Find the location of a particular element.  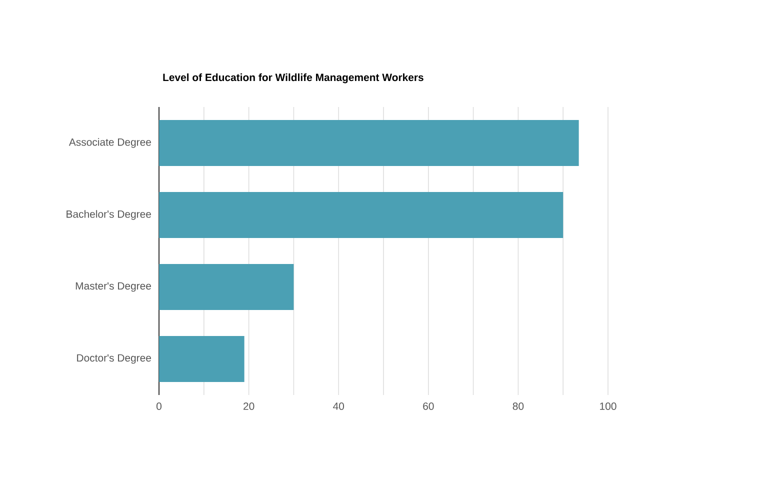

chart-title: Level of Education for Wildlife Management Workers is located at coordinates (293, 78).